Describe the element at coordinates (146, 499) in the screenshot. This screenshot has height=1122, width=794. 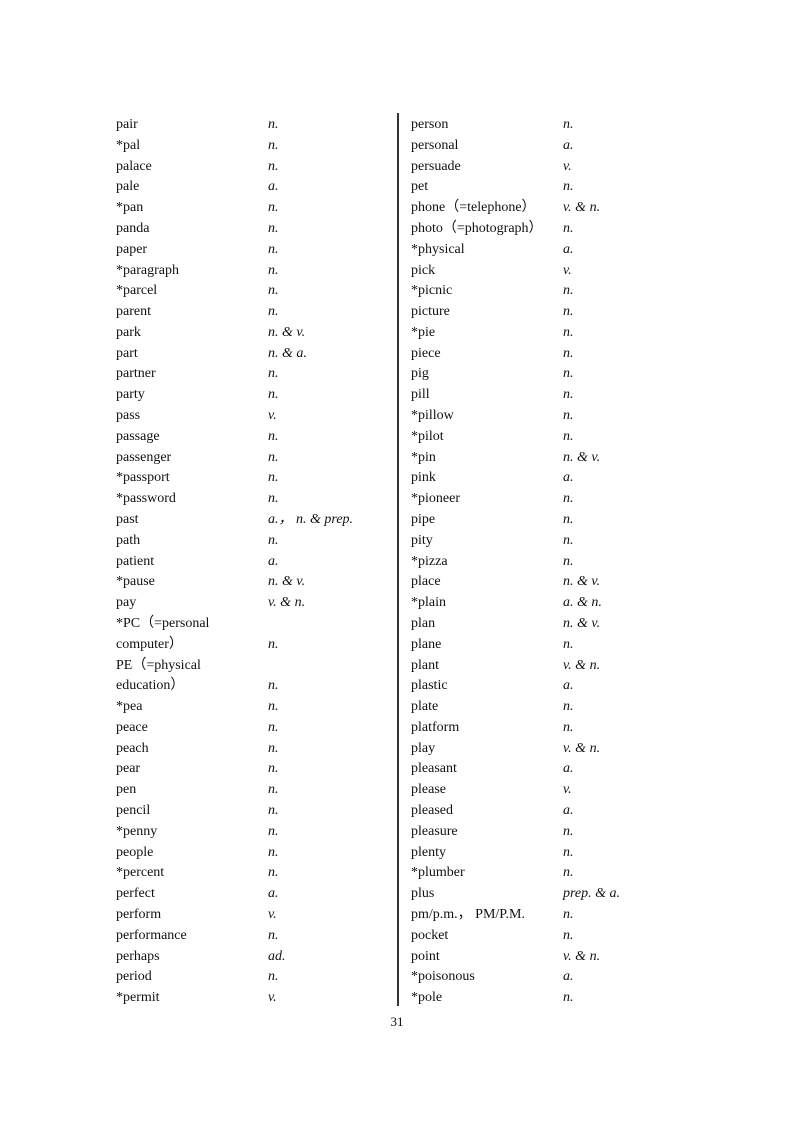
I see `entry-word: *password` at that location.